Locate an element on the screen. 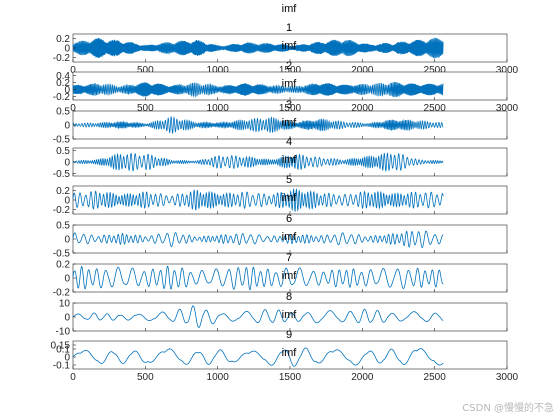 This screenshot has height=420, width=560. watermark: CSDN @慢慢的不急 is located at coordinates (508, 408).